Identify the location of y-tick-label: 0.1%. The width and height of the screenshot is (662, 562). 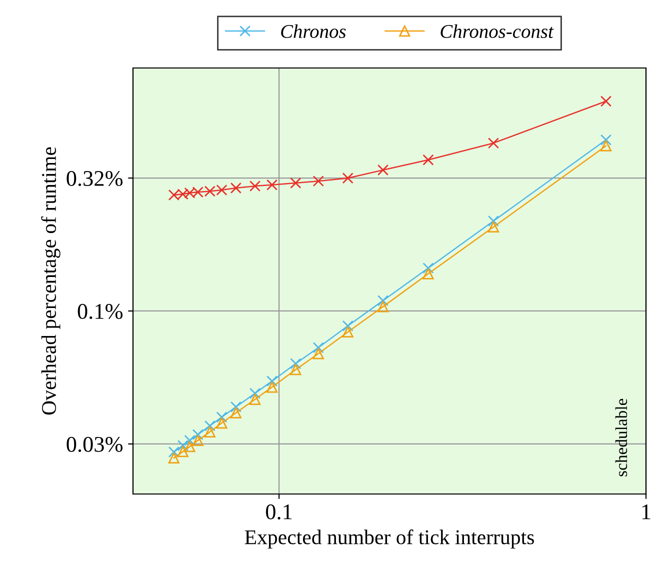
(100, 312).